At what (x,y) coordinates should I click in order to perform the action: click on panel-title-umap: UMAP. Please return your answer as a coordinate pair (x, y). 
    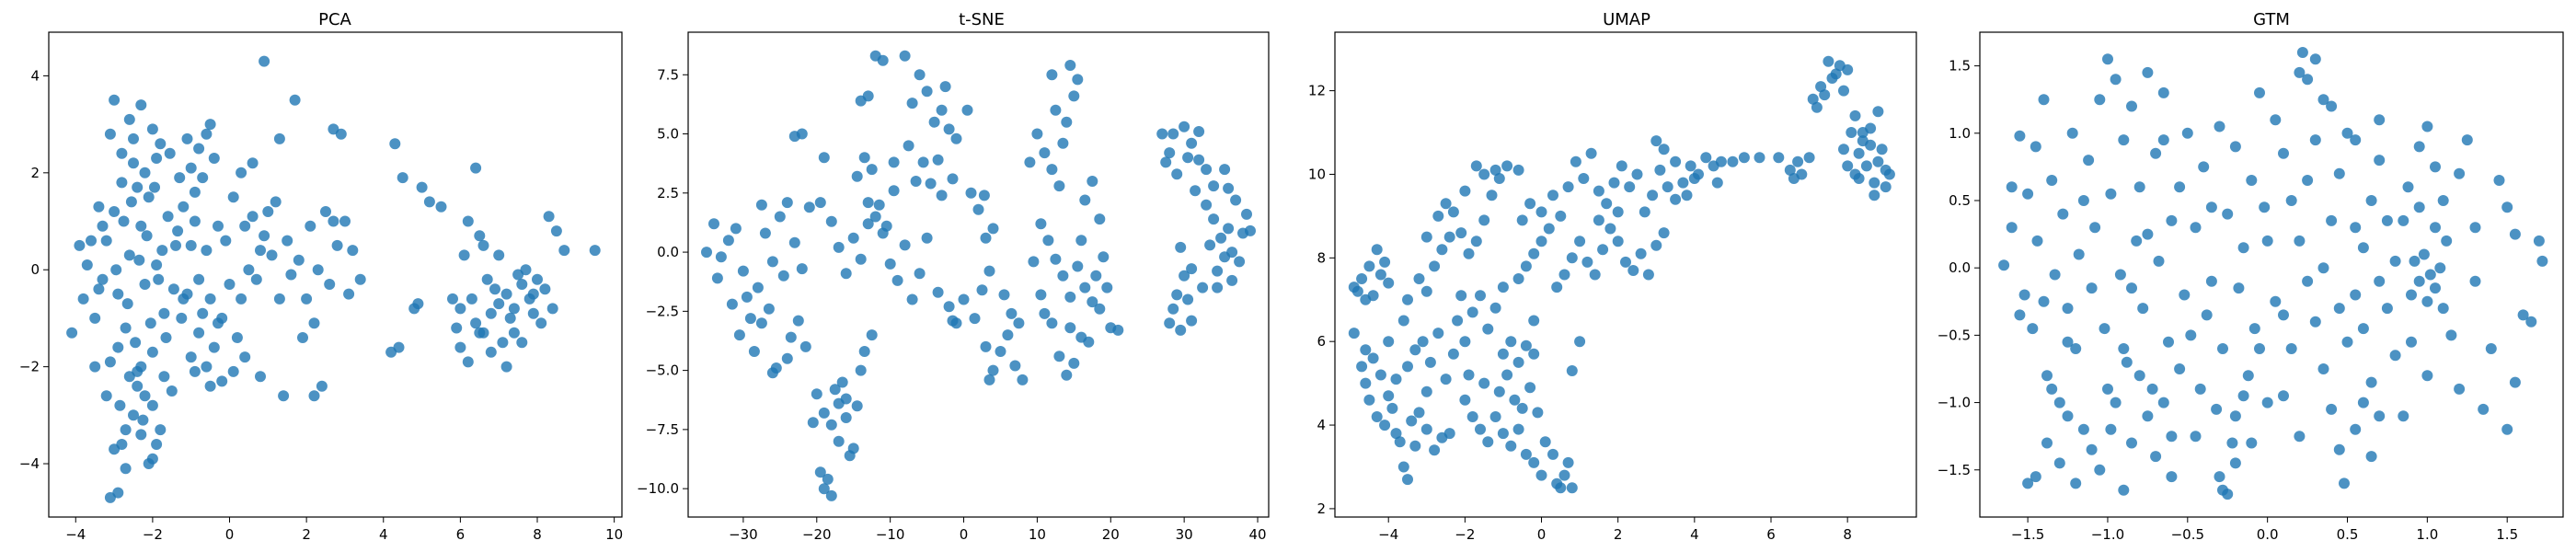
    Looking at the image, I should click on (1626, 19).